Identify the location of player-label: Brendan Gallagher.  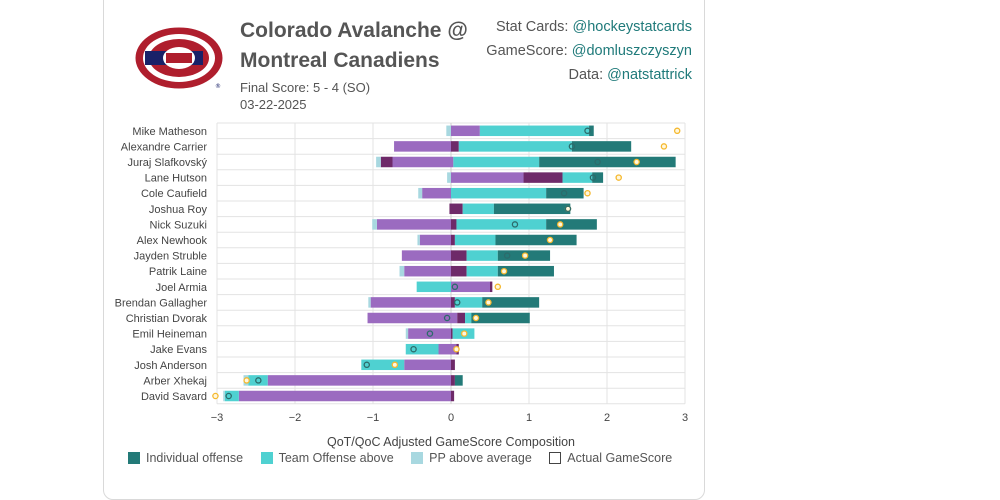
(161, 303).